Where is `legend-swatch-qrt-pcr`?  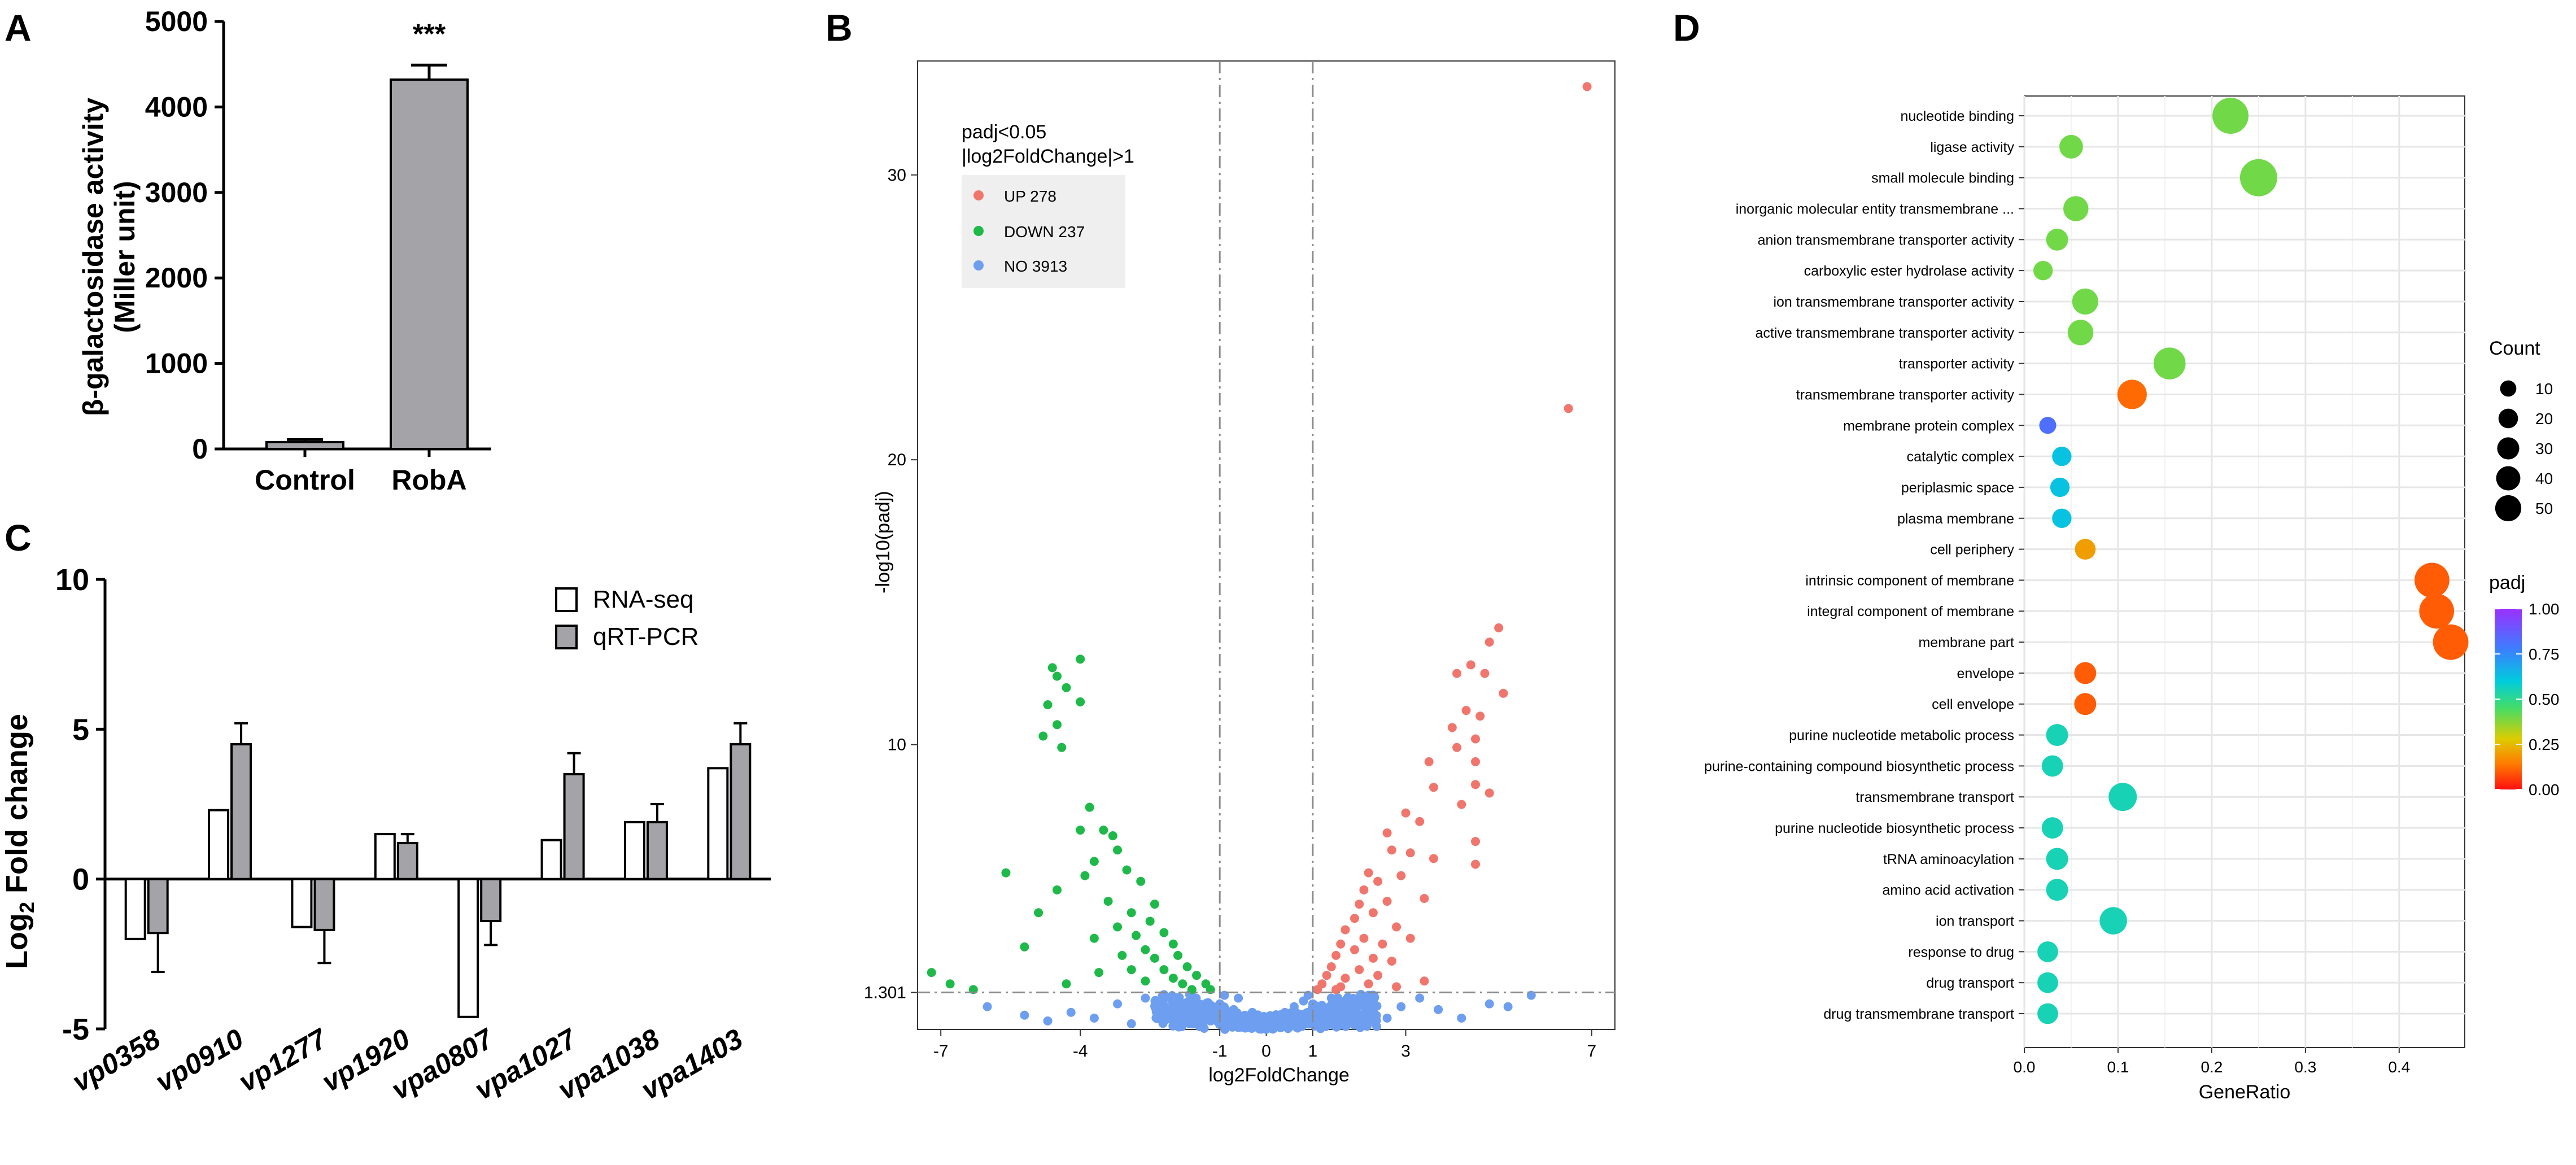 legend-swatch-qrt-pcr is located at coordinates (566, 637).